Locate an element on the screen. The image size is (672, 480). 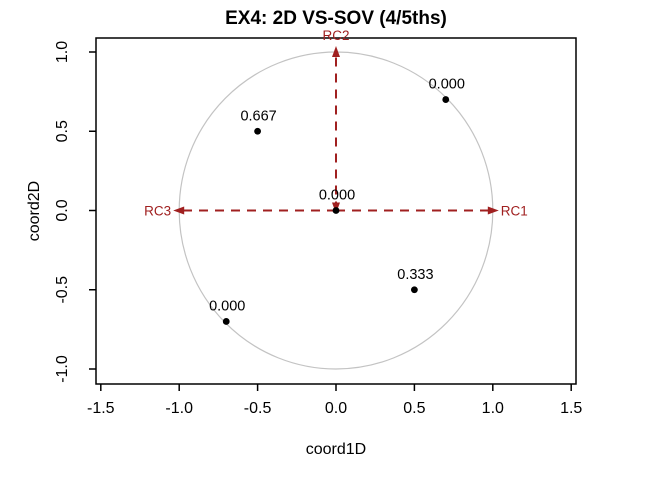
x-axis-tick-label: -1.0 is located at coordinates (179, 408).